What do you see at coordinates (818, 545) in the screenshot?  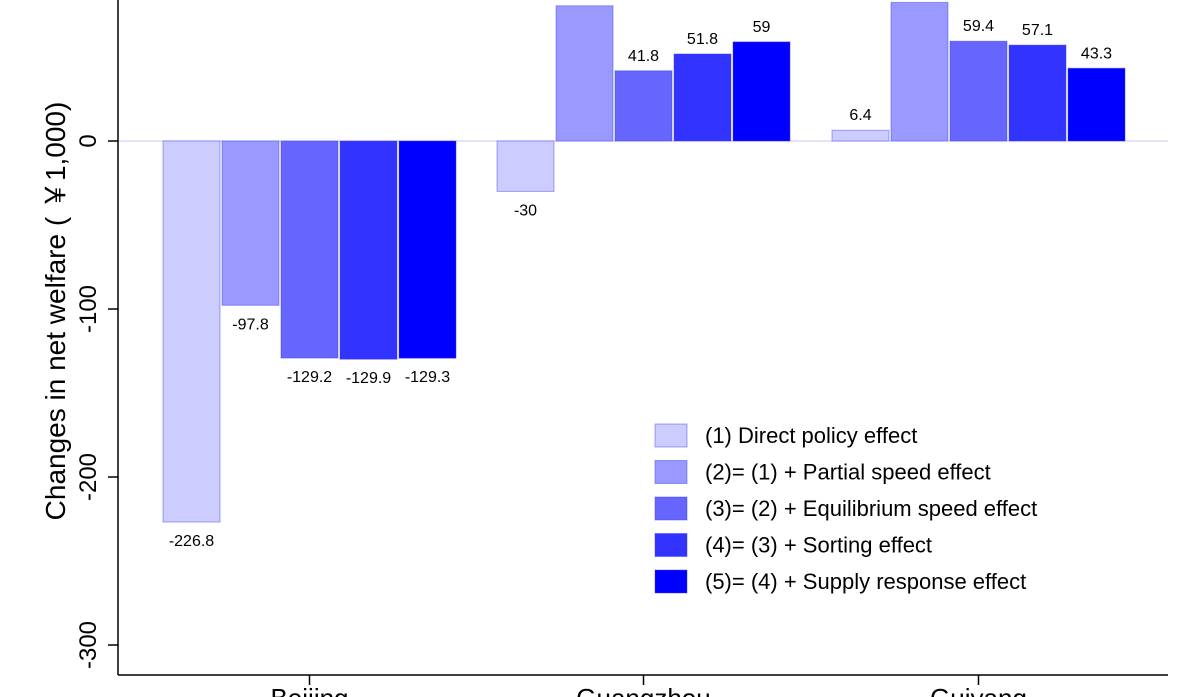 I see `legend-label: (4)= (3) + Sorting effect` at bounding box center [818, 545].